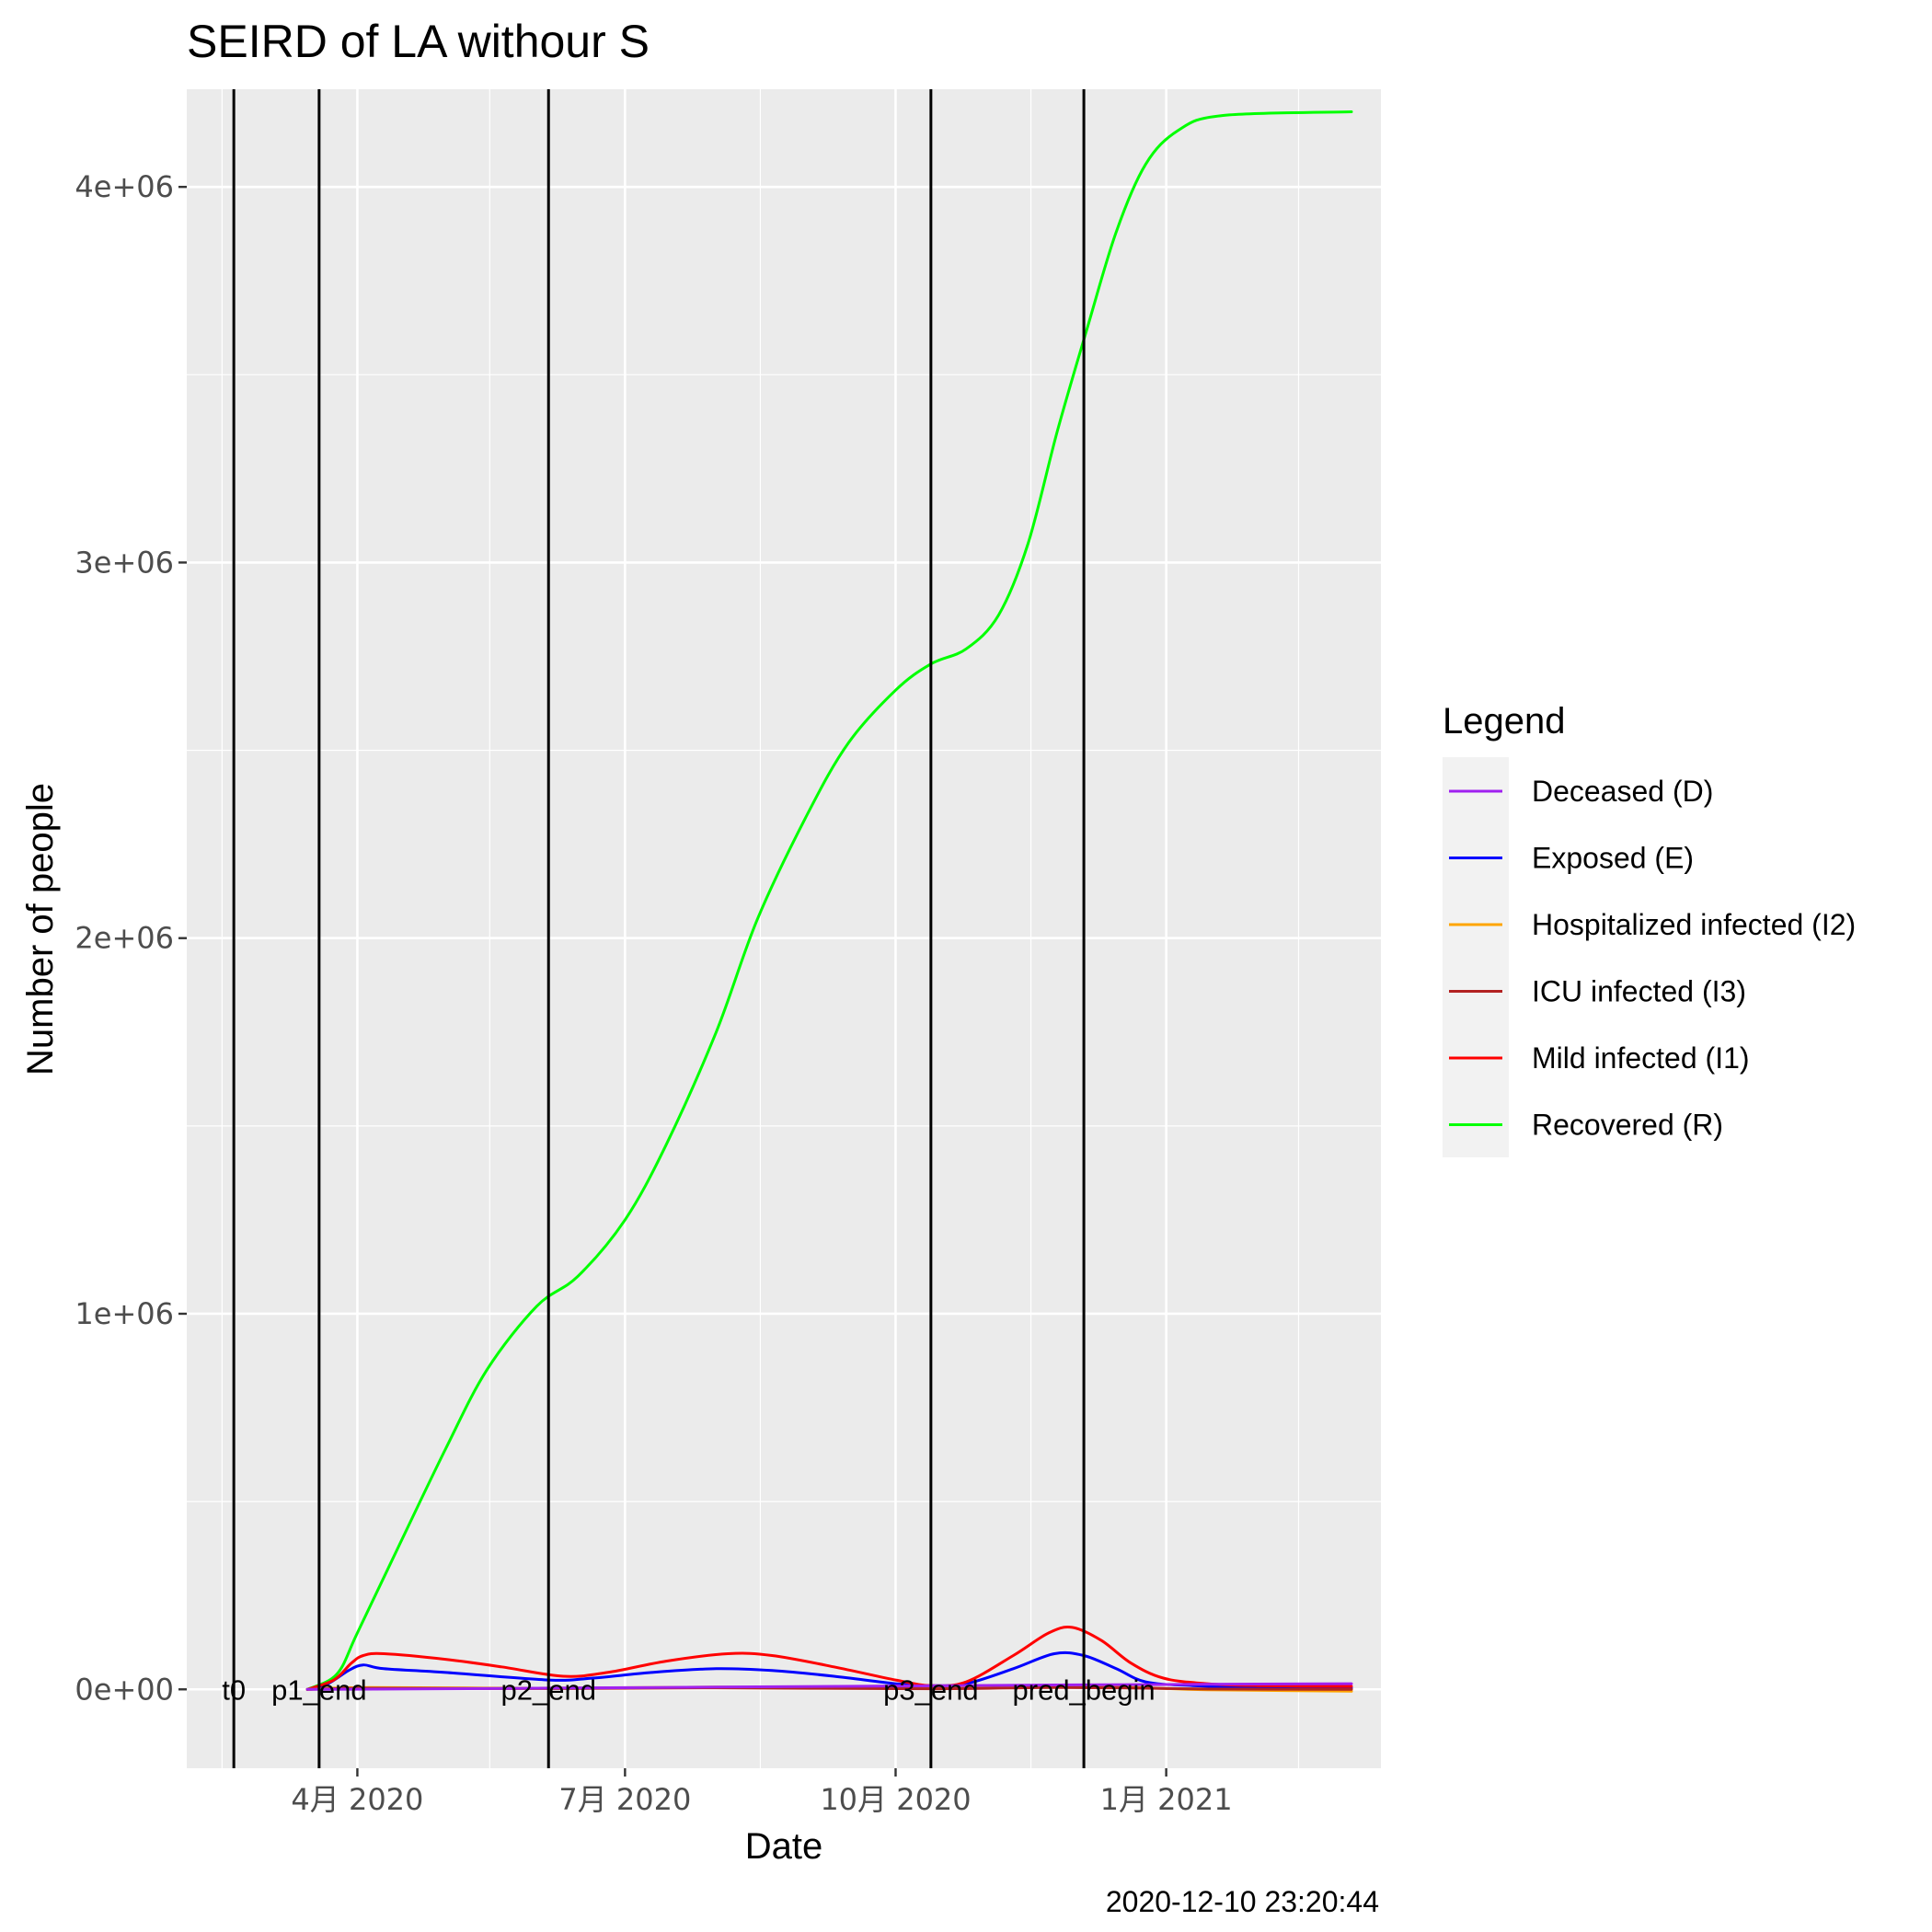 The image size is (1932, 1932). I want to click on legend-label: Hospitalized infected (I2), so click(1694, 924).